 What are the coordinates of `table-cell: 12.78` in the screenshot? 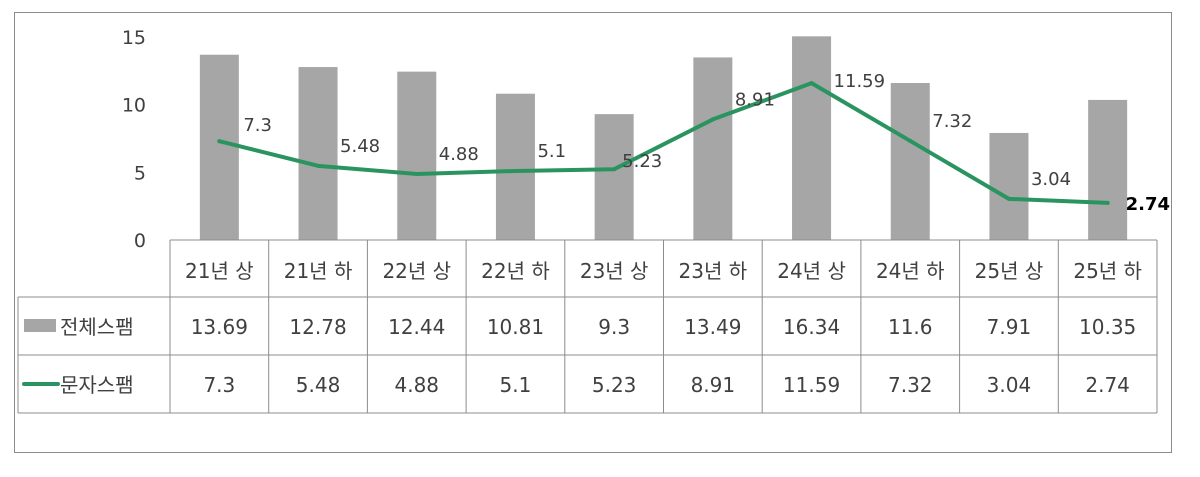 It's located at (317, 327).